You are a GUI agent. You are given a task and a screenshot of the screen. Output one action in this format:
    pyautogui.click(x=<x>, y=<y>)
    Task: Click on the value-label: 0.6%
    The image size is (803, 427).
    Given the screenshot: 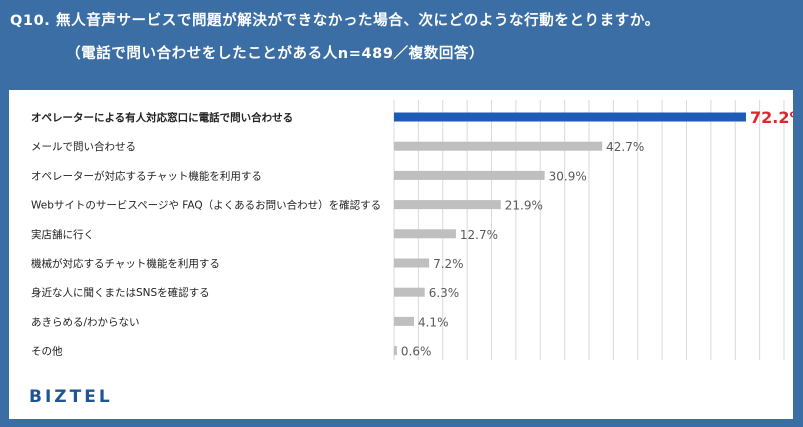 What is the action you would take?
    pyautogui.click(x=416, y=352)
    